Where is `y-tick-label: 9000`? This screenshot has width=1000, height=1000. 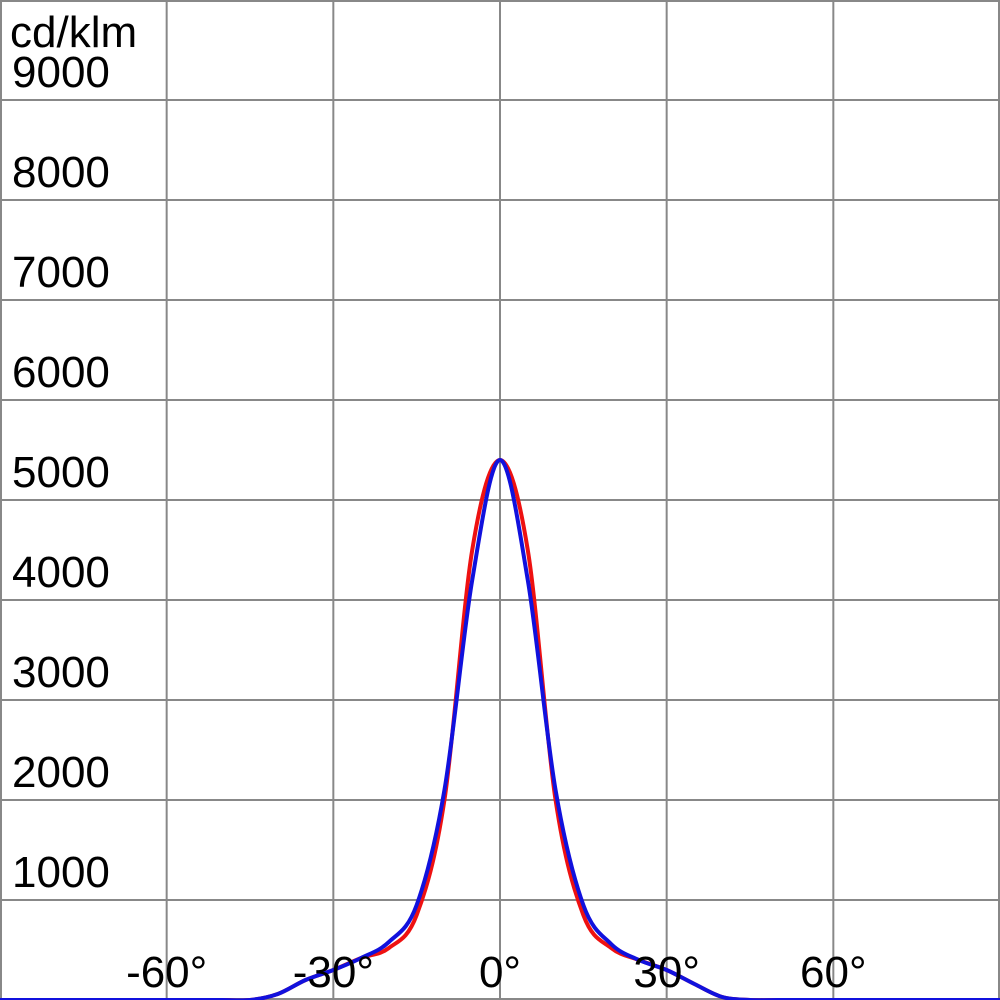 y-tick-label: 9000 is located at coordinates (61, 72).